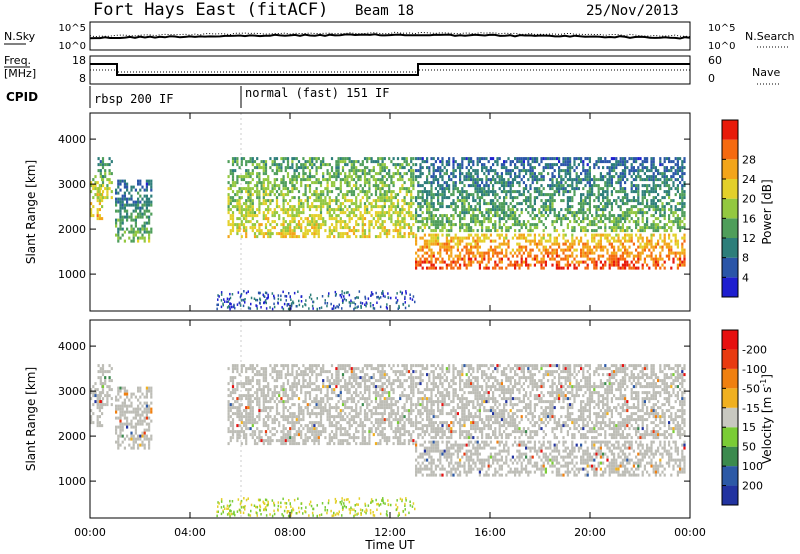  What do you see at coordinates (730, 208) in the screenshot?
I see `power-colorbar-swatch` at bounding box center [730, 208].